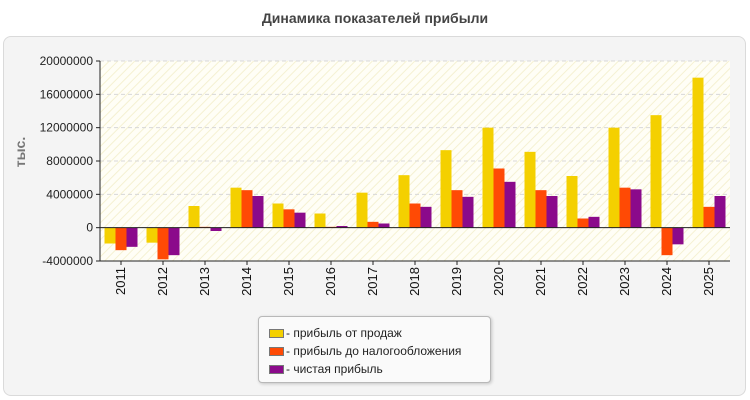 This screenshot has width=750, height=400. Describe the element at coordinates (69, 161) in the screenshot. I see `y-tick-label: 8000000` at that location.